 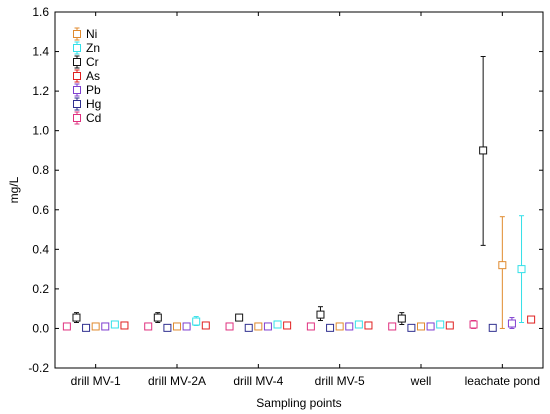 What do you see at coordinates (40, 210) in the screenshot?
I see `y-tick-label: 0.6` at bounding box center [40, 210].